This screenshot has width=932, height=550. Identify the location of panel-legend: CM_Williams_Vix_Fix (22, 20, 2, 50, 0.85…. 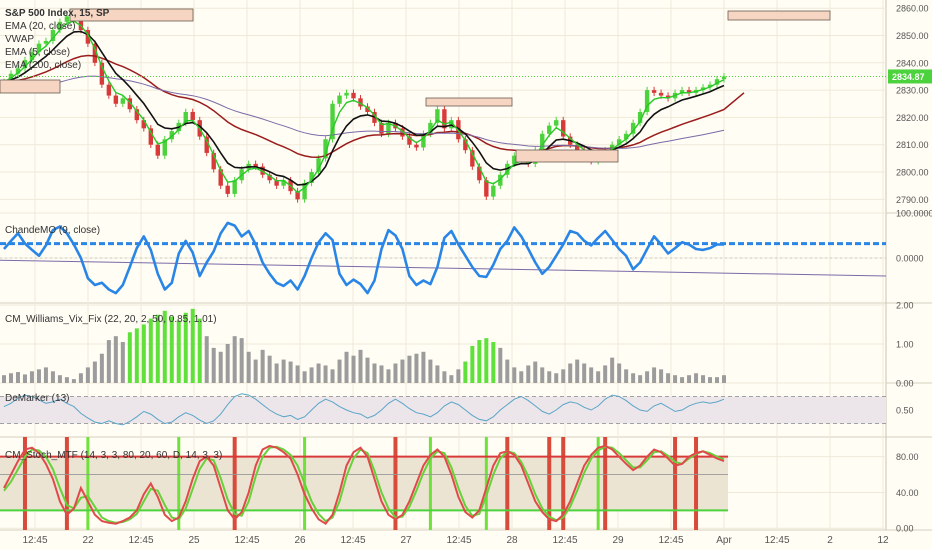
(111, 319).